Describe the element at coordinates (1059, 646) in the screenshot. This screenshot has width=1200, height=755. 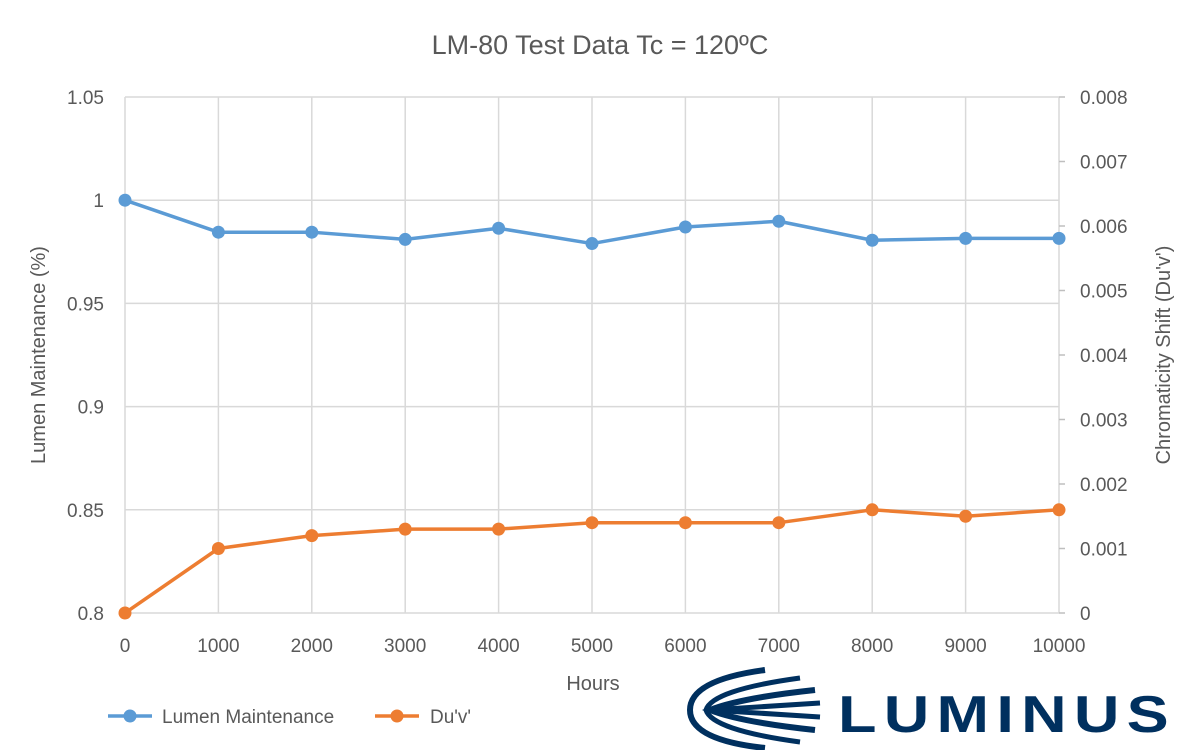
I see `x-tick-label: 10000` at that location.